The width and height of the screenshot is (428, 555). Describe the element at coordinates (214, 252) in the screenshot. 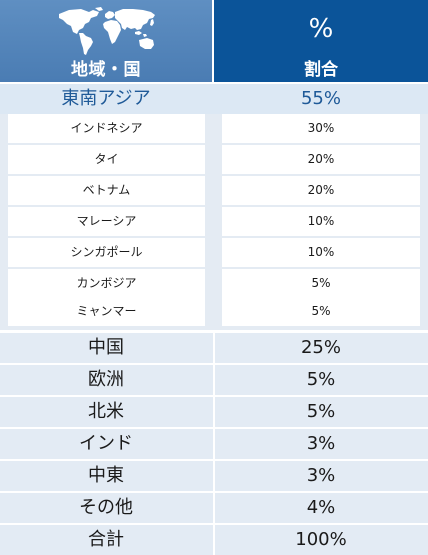

I see `sub-row: シンガポール 10%` at that location.